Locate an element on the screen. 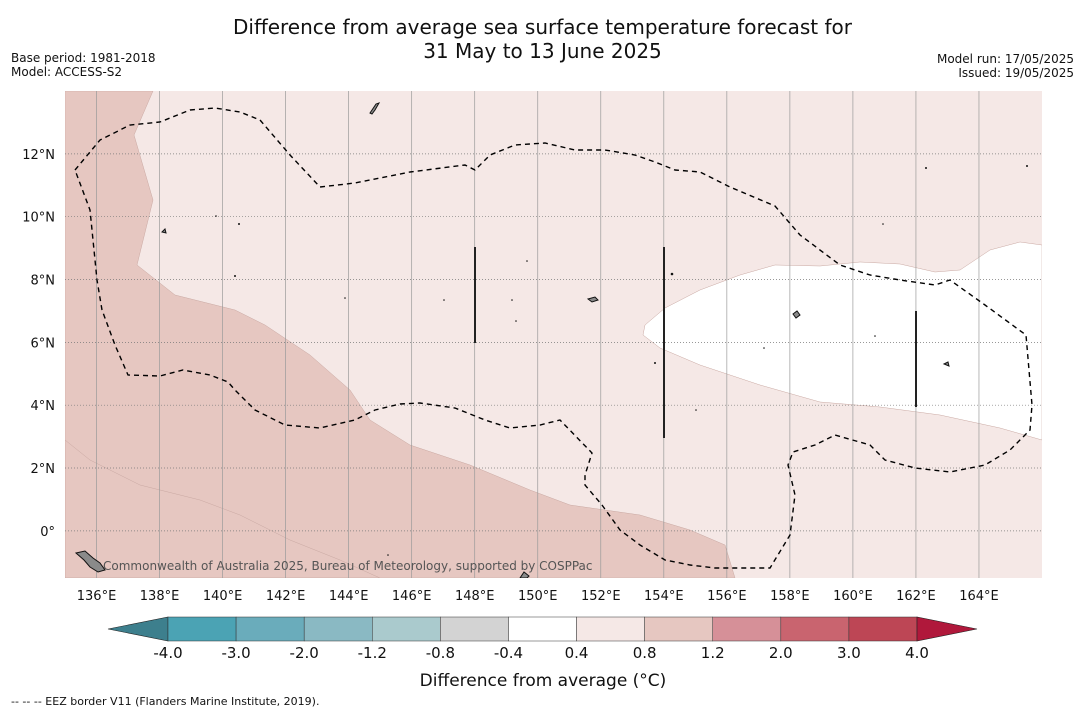 Image resolution: width=1085 pixels, height=713 pixels. colorbar-tick-label: -1.2 is located at coordinates (372, 653).